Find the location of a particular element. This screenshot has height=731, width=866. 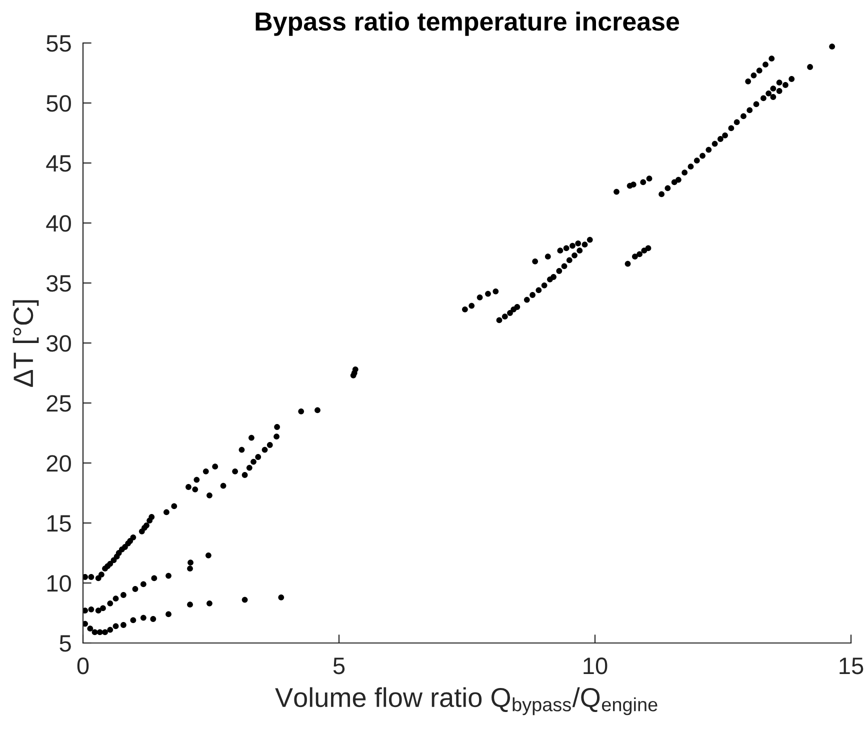

y-tick-label: 55 is located at coordinates (58, 43).